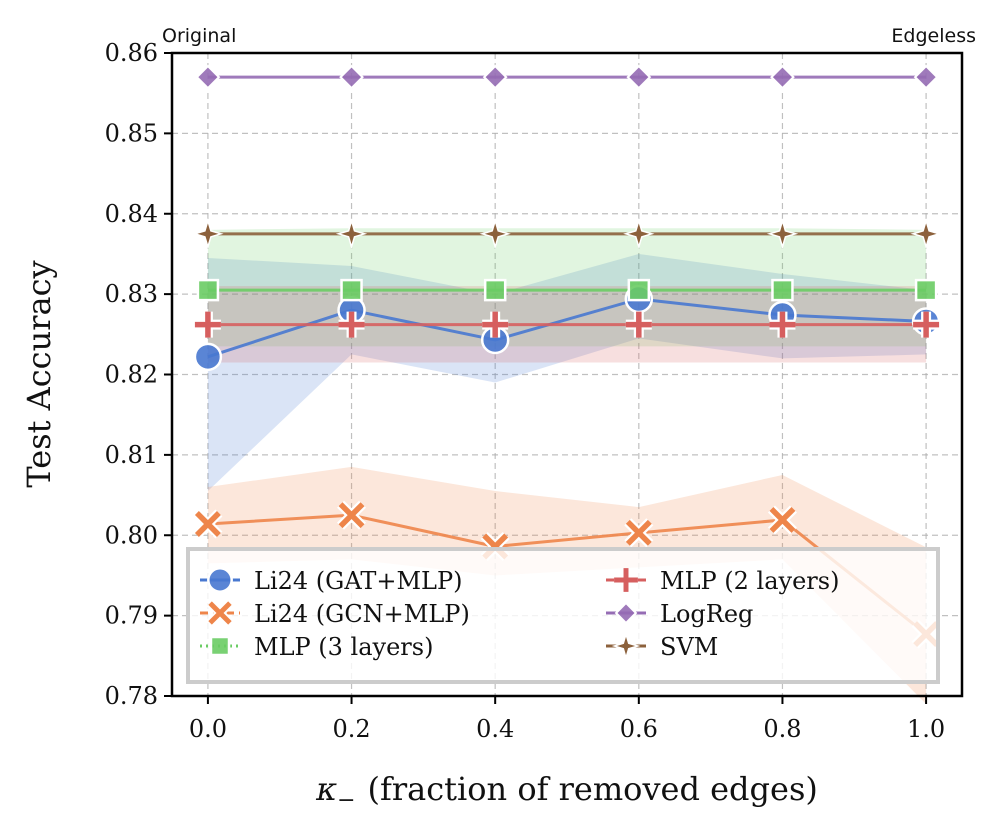  What do you see at coordinates (593, 789) in the screenshot?
I see `x-axis-label-text: (fraction of removed edges)` at bounding box center [593, 789].